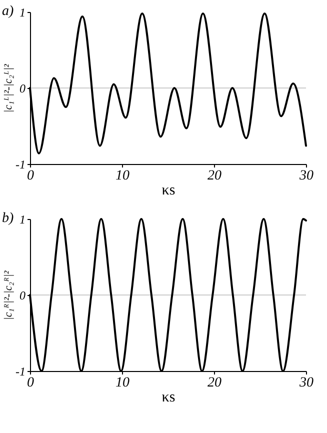 The image size is (327, 433). Describe the element at coordinates (8, 11) in the screenshot. I see `chart-title: a)` at that location.